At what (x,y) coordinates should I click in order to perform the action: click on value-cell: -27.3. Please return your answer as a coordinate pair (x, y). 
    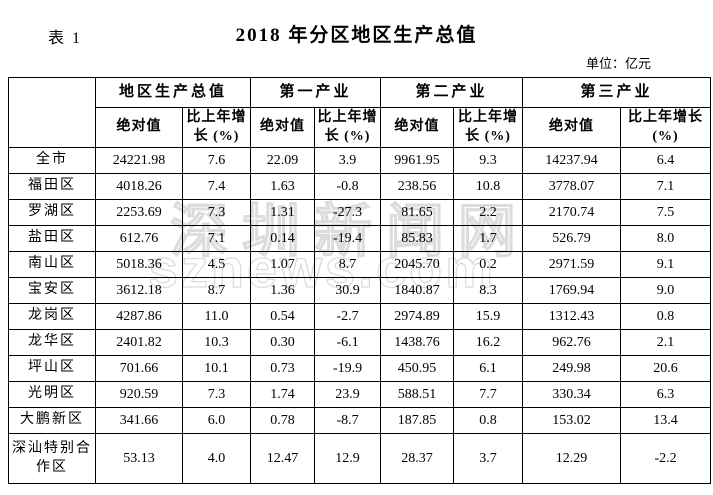
    Looking at the image, I should click on (348, 212).